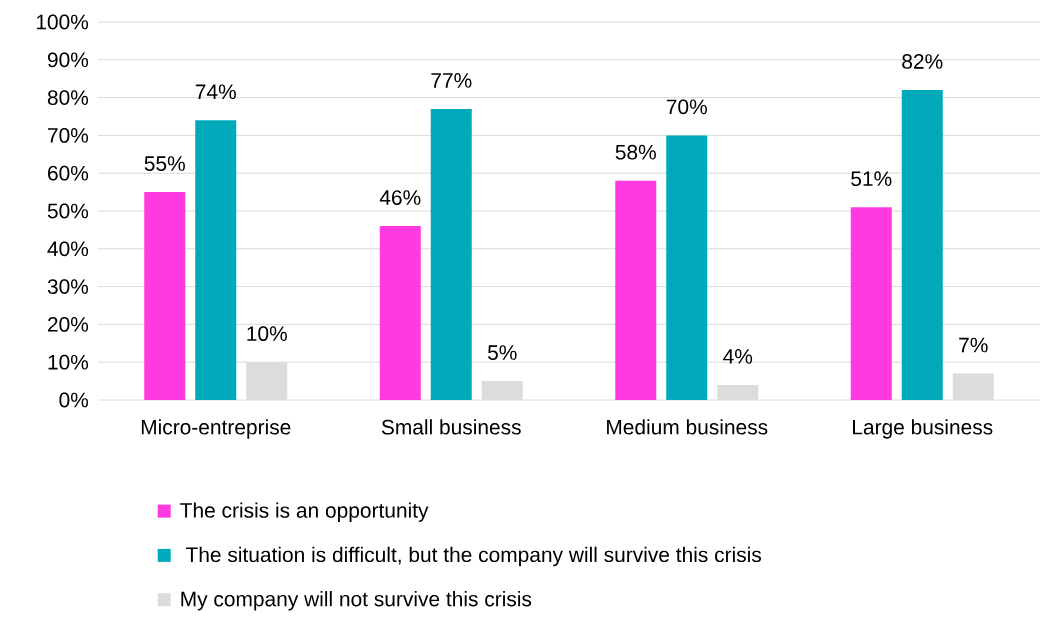  What do you see at coordinates (216, 429) in the screenshot?
I see `x-tick-label: Micro-entreprise` at bounding box center [216, 429].